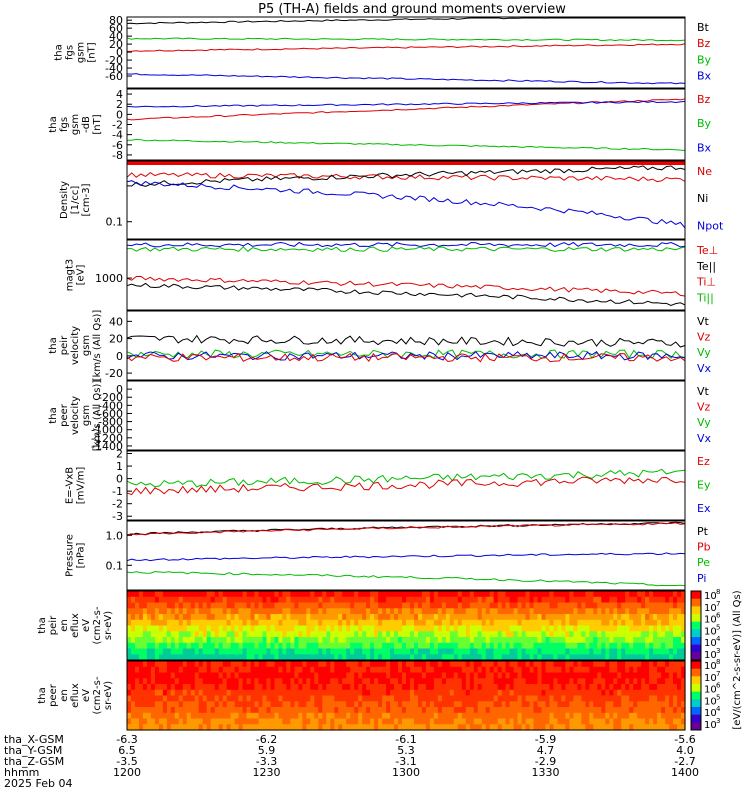 The height and width of the screenshot is (800, 750). What do you see at coordinates (53, 345) in the screenshot?
I see `ylabel-line: tha` at bounding box center [53, 345].